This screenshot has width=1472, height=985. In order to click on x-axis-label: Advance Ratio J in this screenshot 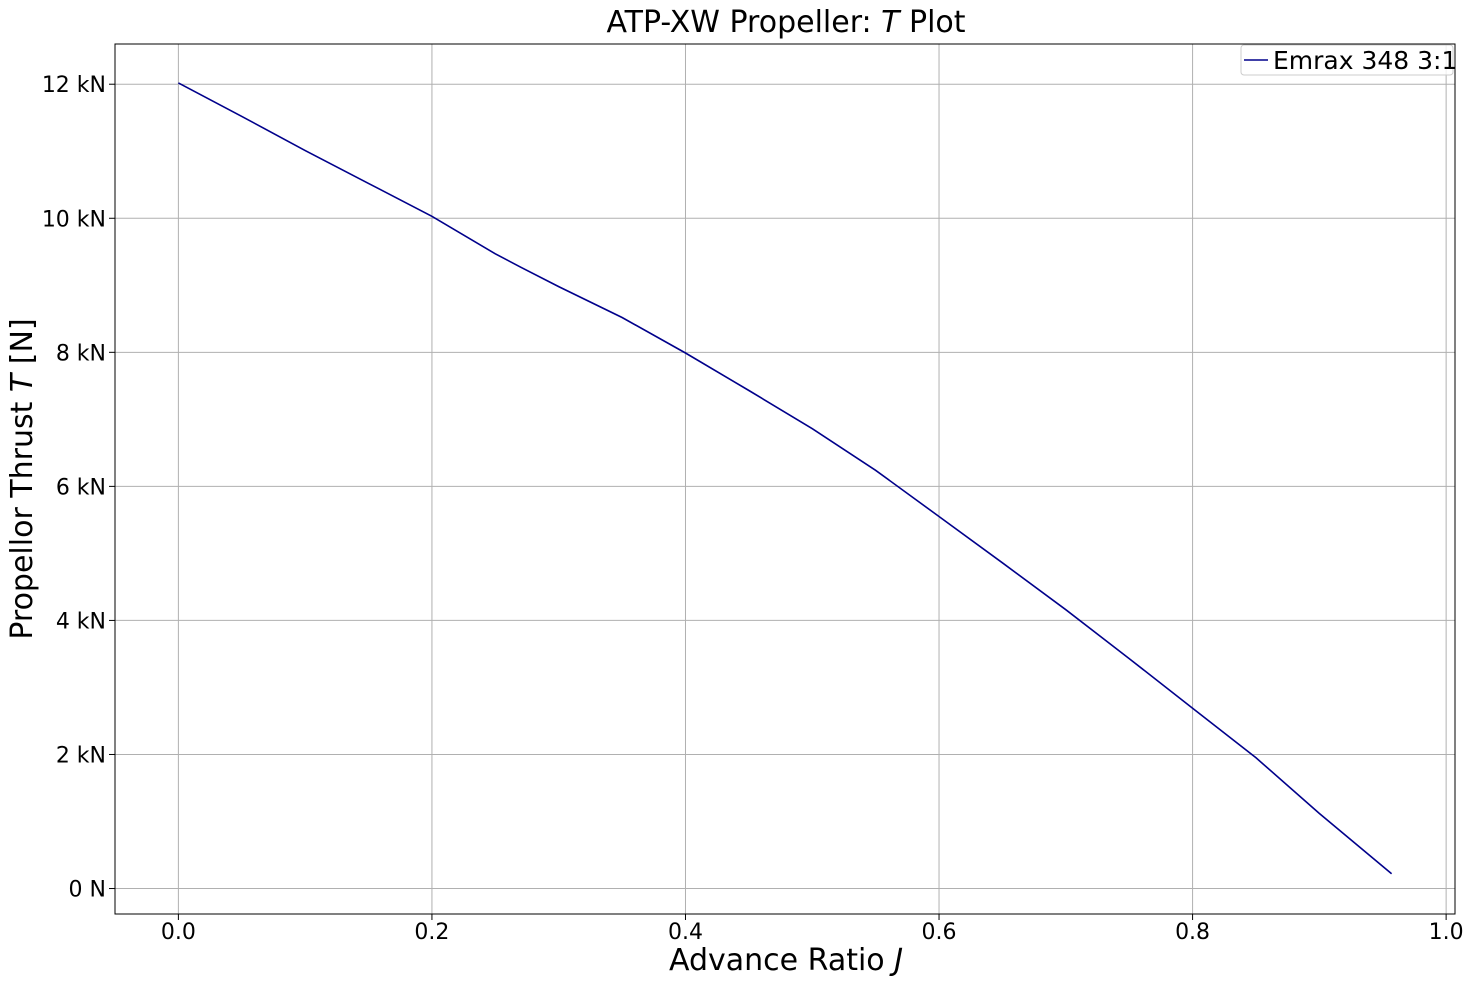, I will do `click(786, 960)`.